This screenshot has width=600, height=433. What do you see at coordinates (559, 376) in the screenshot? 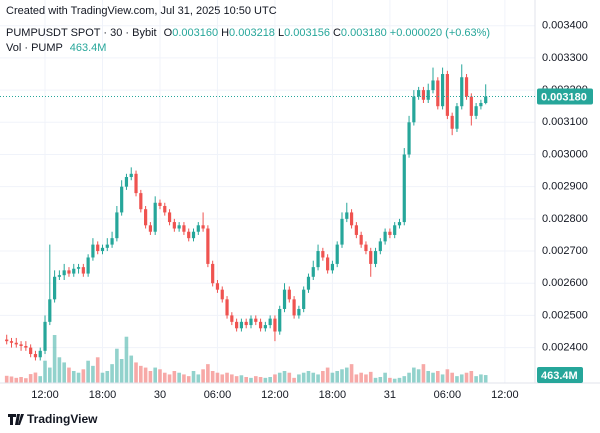
I see `volume-badge-label: 463.4M` at bounding box center [559, 376].